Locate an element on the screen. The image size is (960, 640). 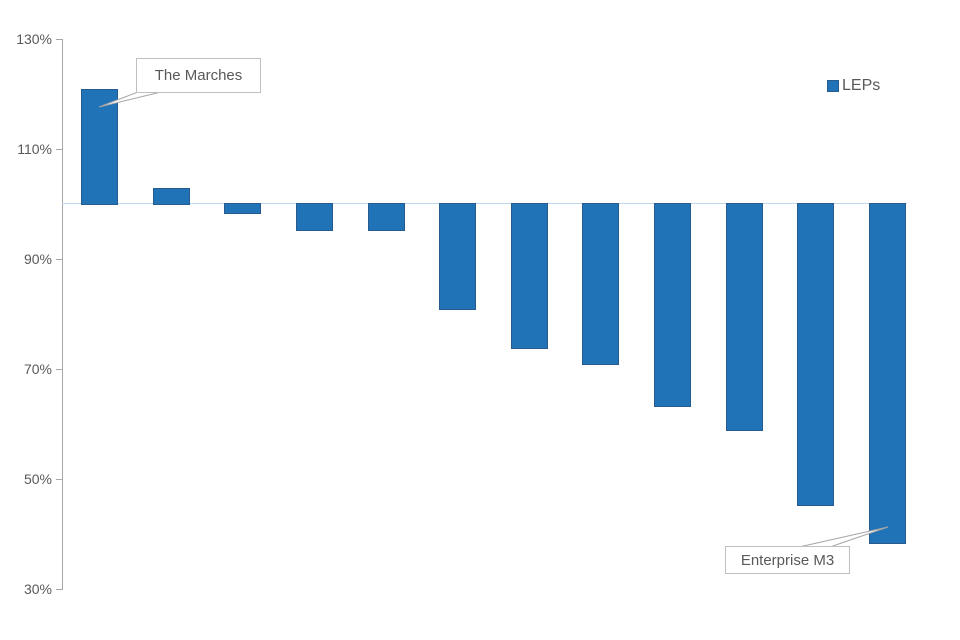
legend: LEPs is located at coordinates (853, 86).